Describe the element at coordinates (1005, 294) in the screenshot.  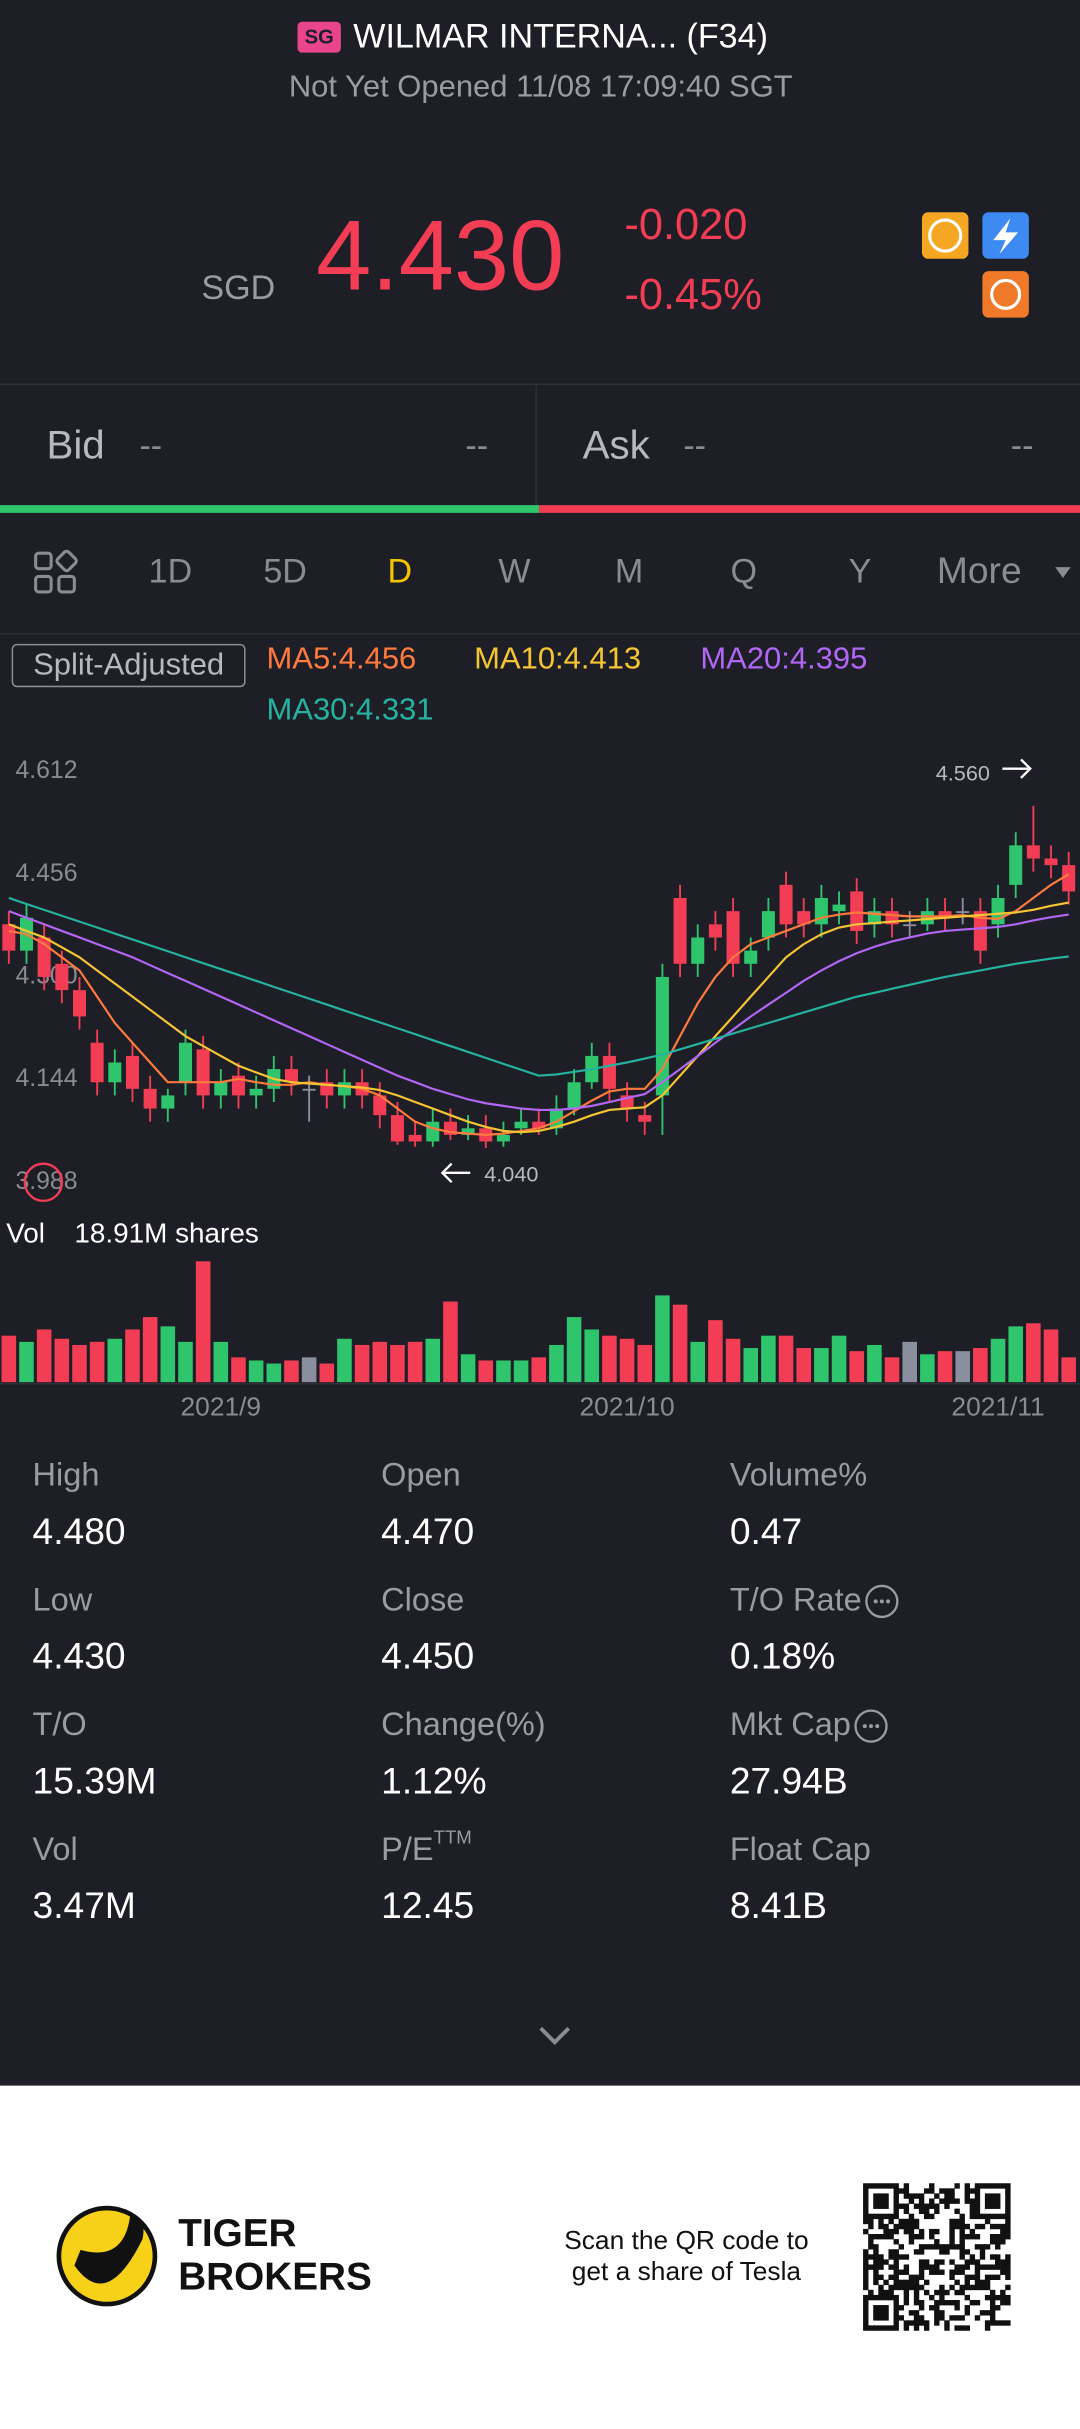
I see `shariah-icon` at that location.